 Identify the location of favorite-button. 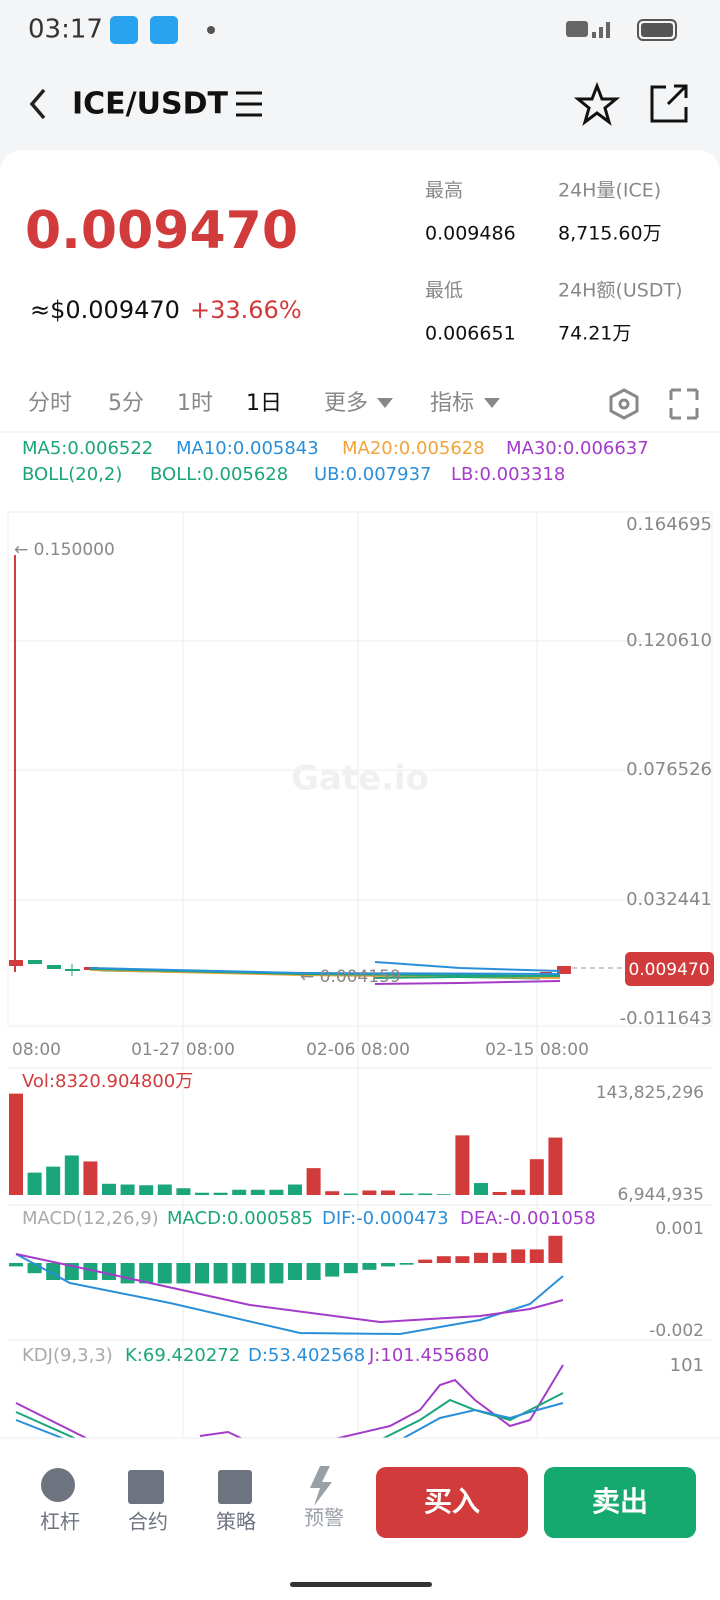
(597, 103).